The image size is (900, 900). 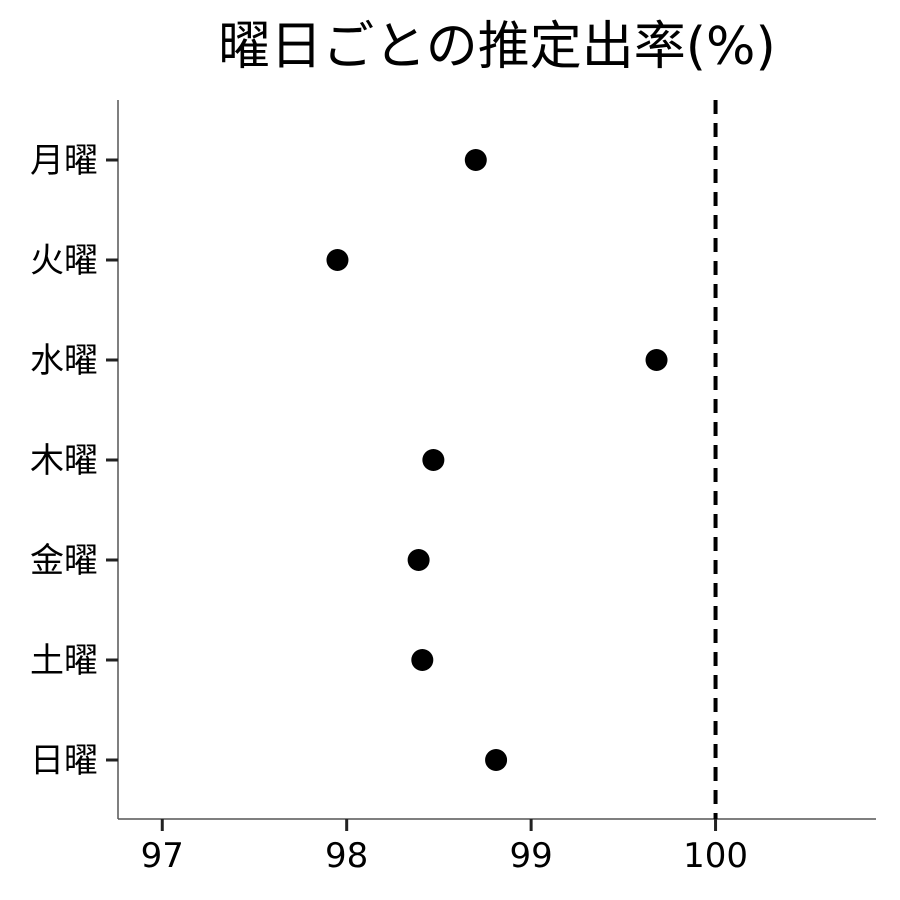 I want to click on x-tick-label: 100, so click(x=715, y=856).